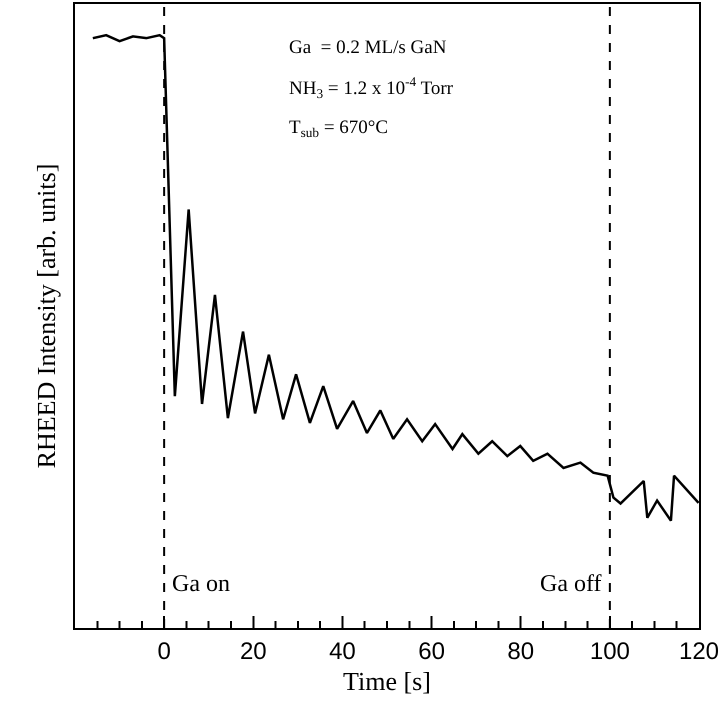 The image size is (728, 727). I want to click on x-tick-label: 120, so click(699, 651).